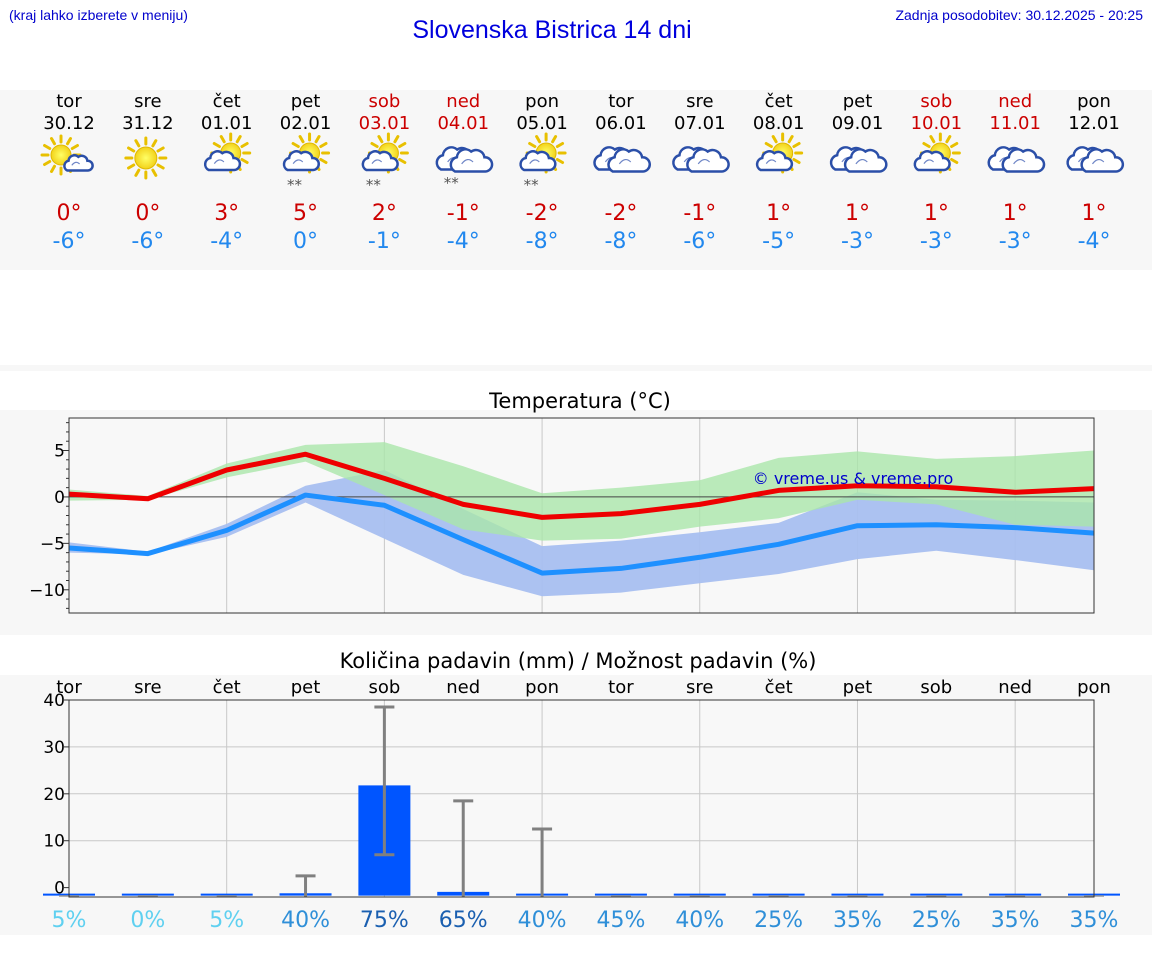 The width and height of the screenshot is (1152, 975). What do you see at coordinates (54, 748) in the screenshot?
I see `y-tick-label: 30` at bounding box center [54, 748].